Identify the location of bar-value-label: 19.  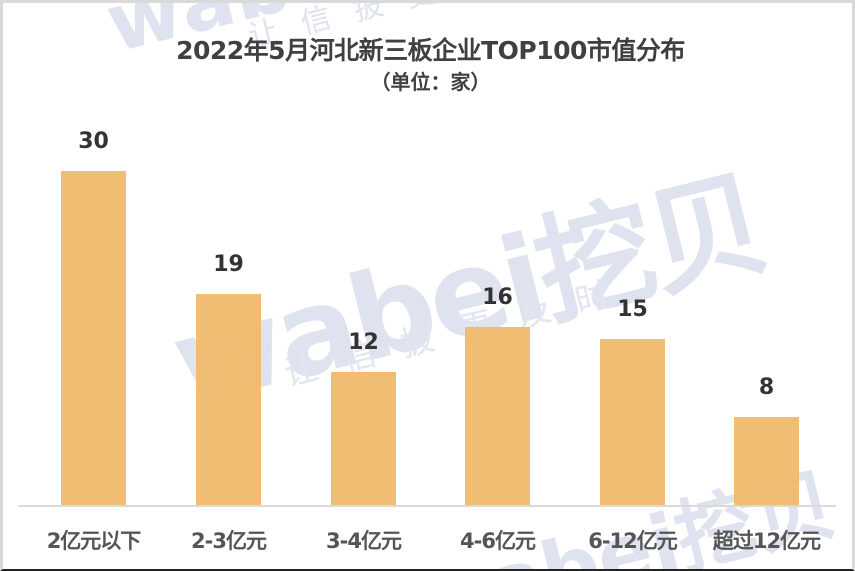
(228, 264).